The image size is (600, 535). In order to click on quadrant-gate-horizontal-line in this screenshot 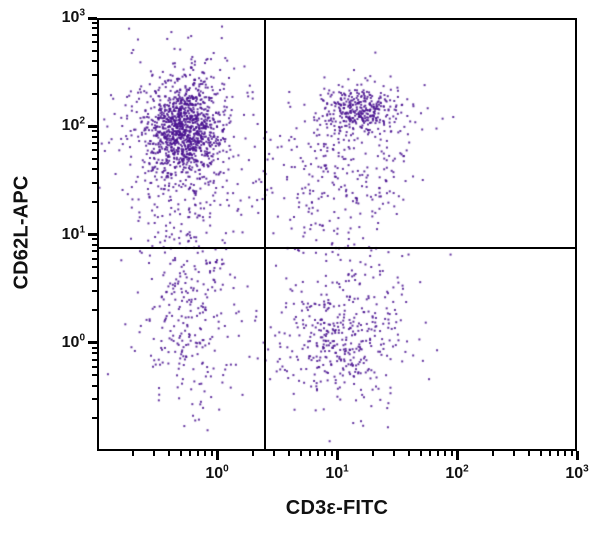, I will do `click(337, 248)`.